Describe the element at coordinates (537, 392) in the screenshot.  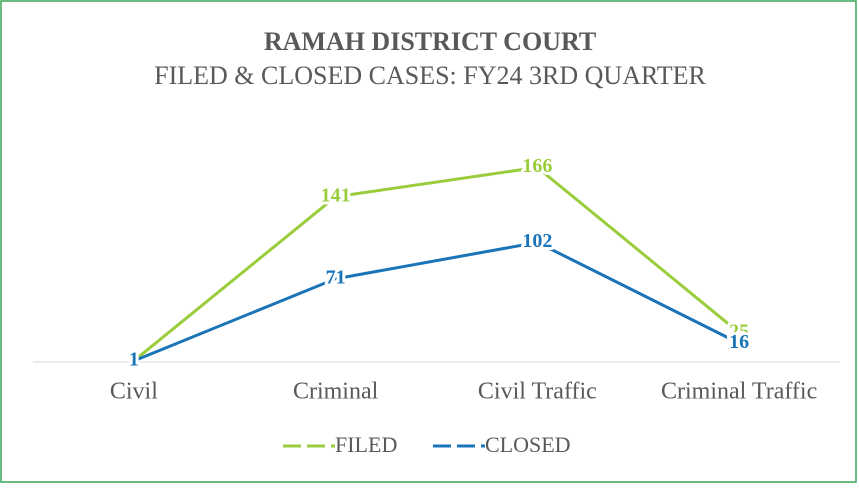
I see `x-tick-label: Civil Traffic` at that location.